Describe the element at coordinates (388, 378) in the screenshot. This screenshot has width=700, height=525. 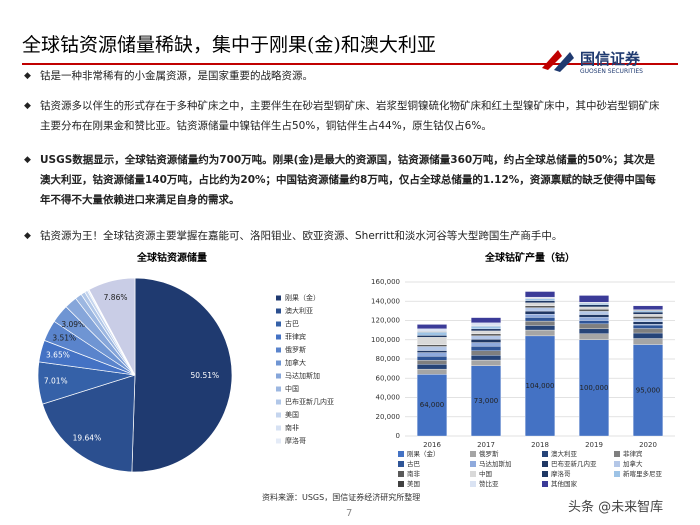
I see `y-tick-label: 60,000` at that location.